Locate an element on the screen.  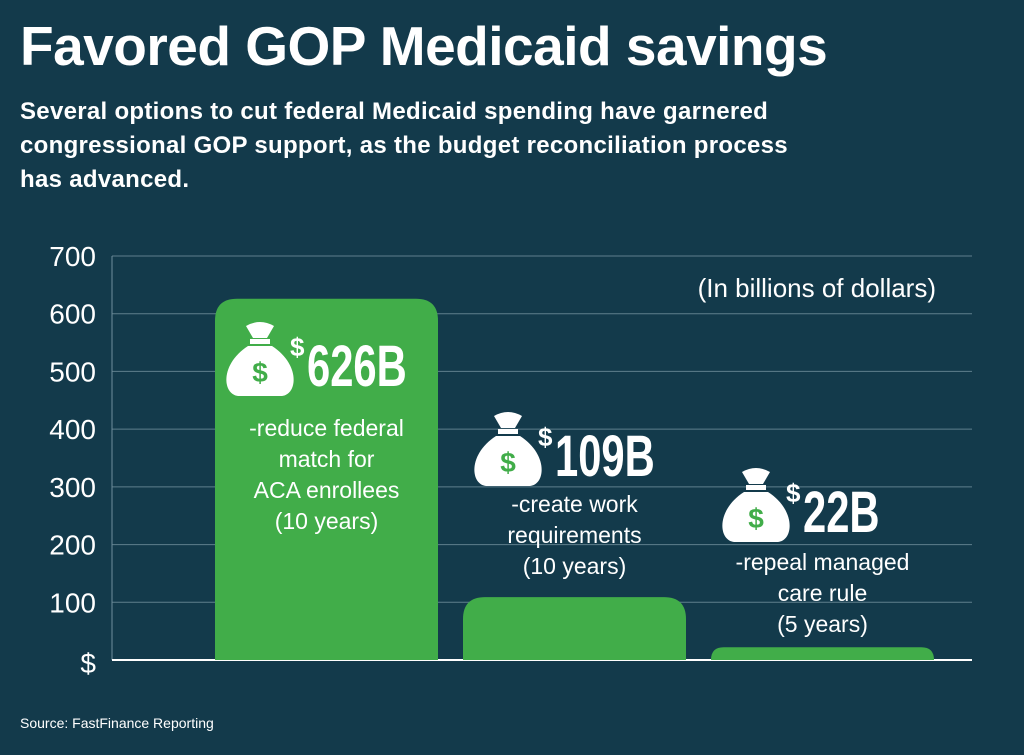
category-label-line: -reduce federal is located at coordinates (326, 428).